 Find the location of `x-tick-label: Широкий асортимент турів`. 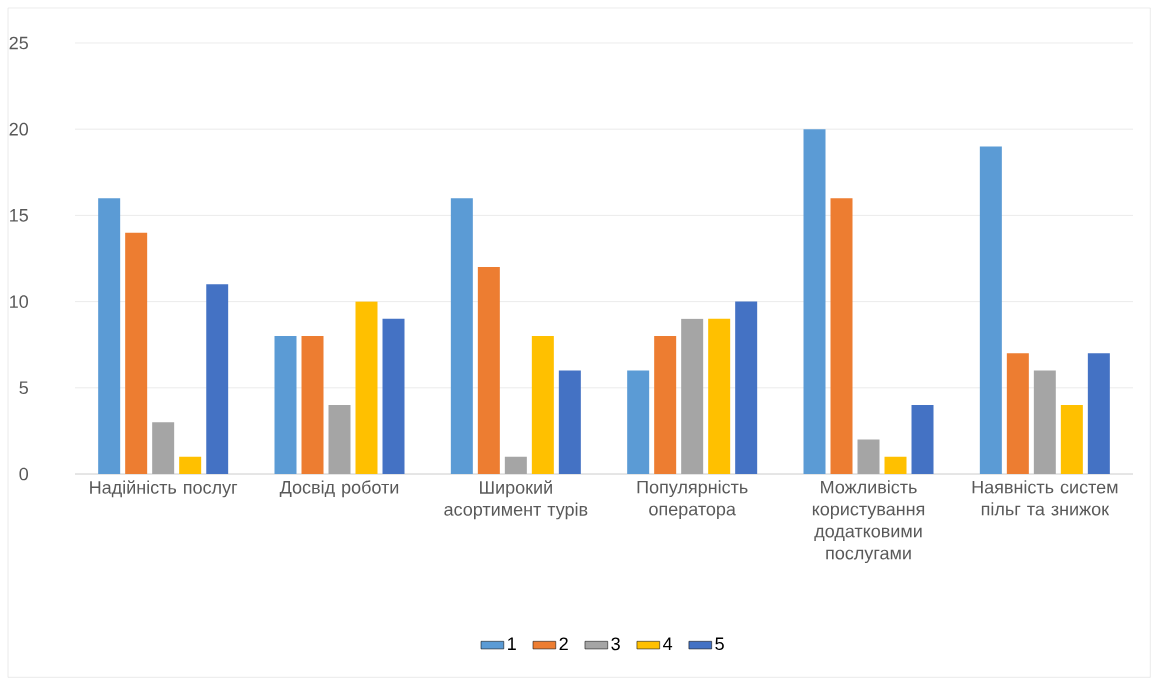

x-tick-label: Широкий асортимент турів is located at coordinates (516, 500).